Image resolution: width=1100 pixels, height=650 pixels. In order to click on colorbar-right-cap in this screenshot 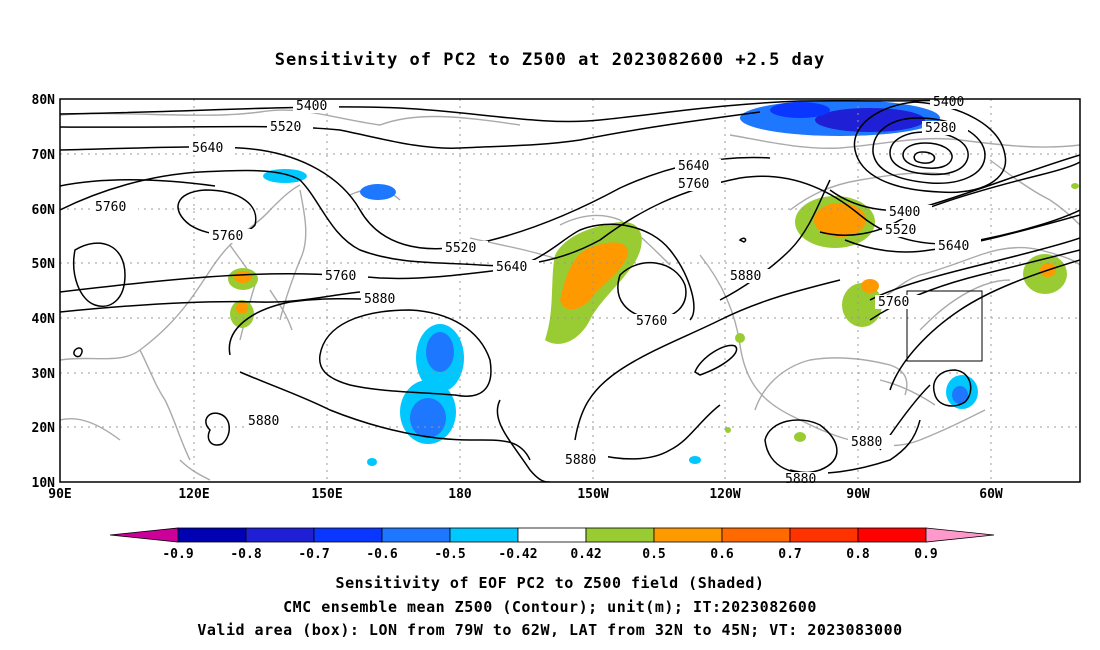, I will do `click(960, 535)`.